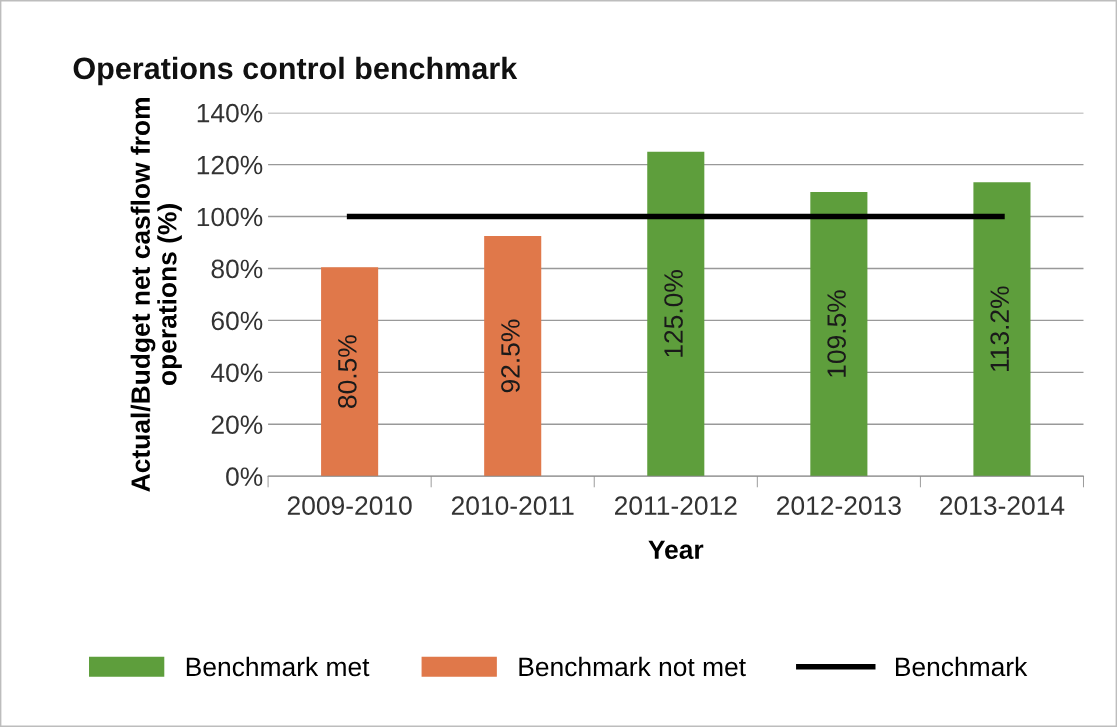 The image size is (1117, 727). What do you see at coordinates (836, 333) in the screenshot?
I see `data-label: 109.5%` at bounding box center [836, 333].